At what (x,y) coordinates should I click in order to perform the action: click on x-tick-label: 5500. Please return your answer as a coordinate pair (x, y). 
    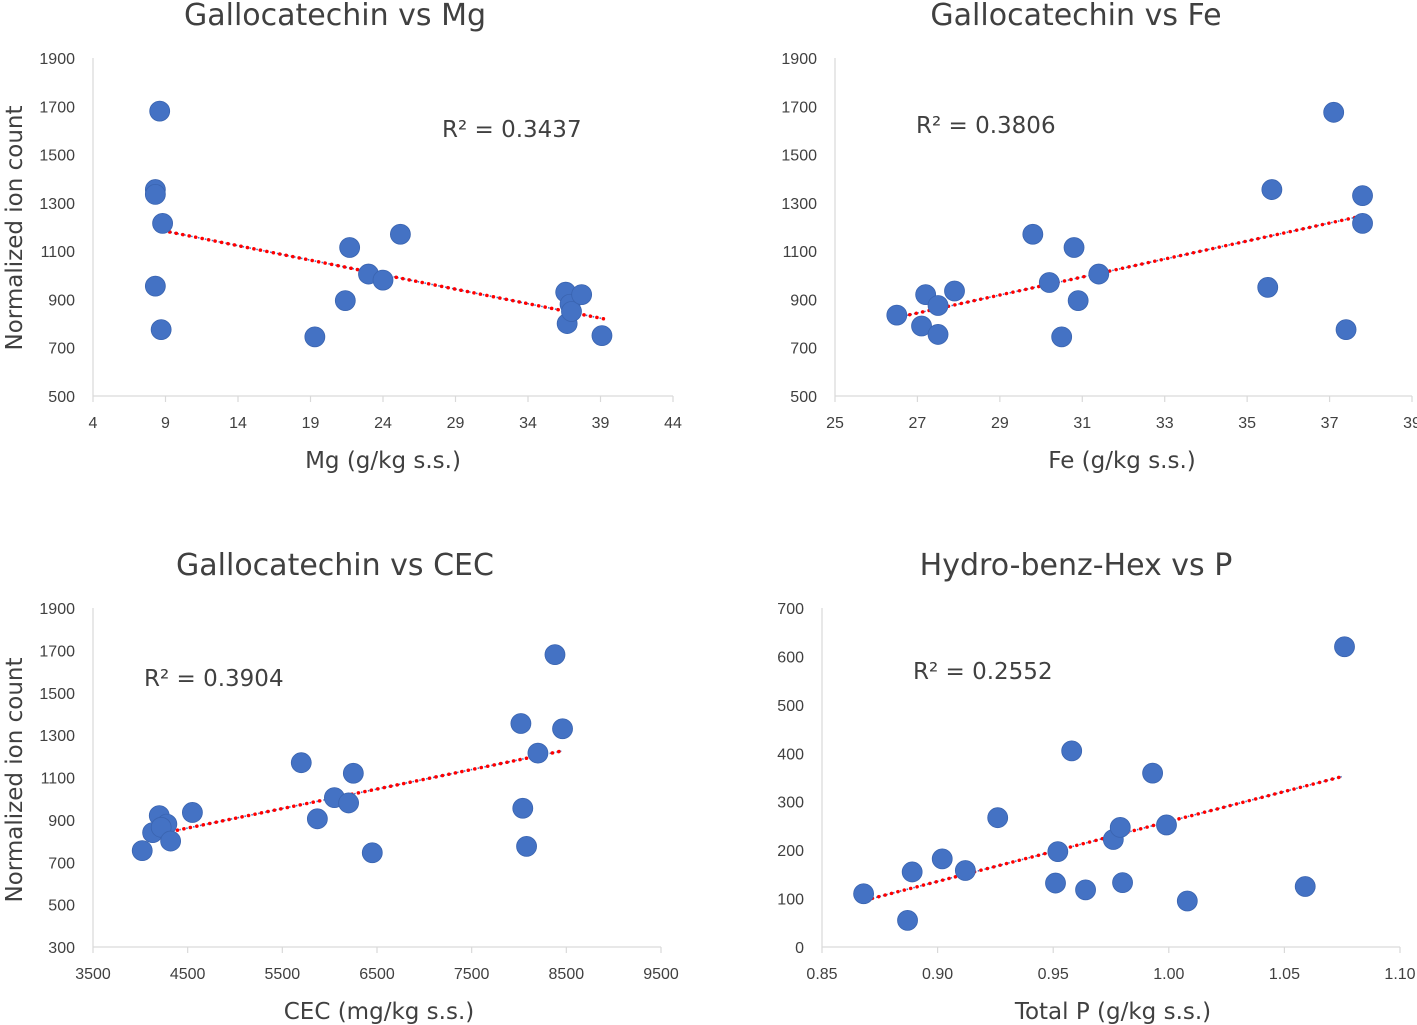
    Looking at the image, I should click on (283, 974).